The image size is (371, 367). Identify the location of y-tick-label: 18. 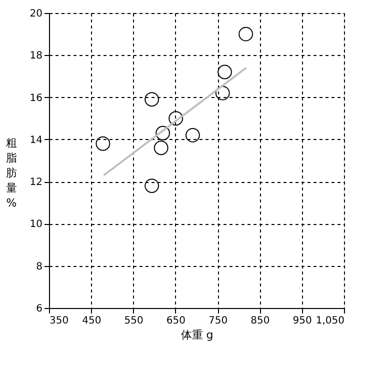
(36, 56).